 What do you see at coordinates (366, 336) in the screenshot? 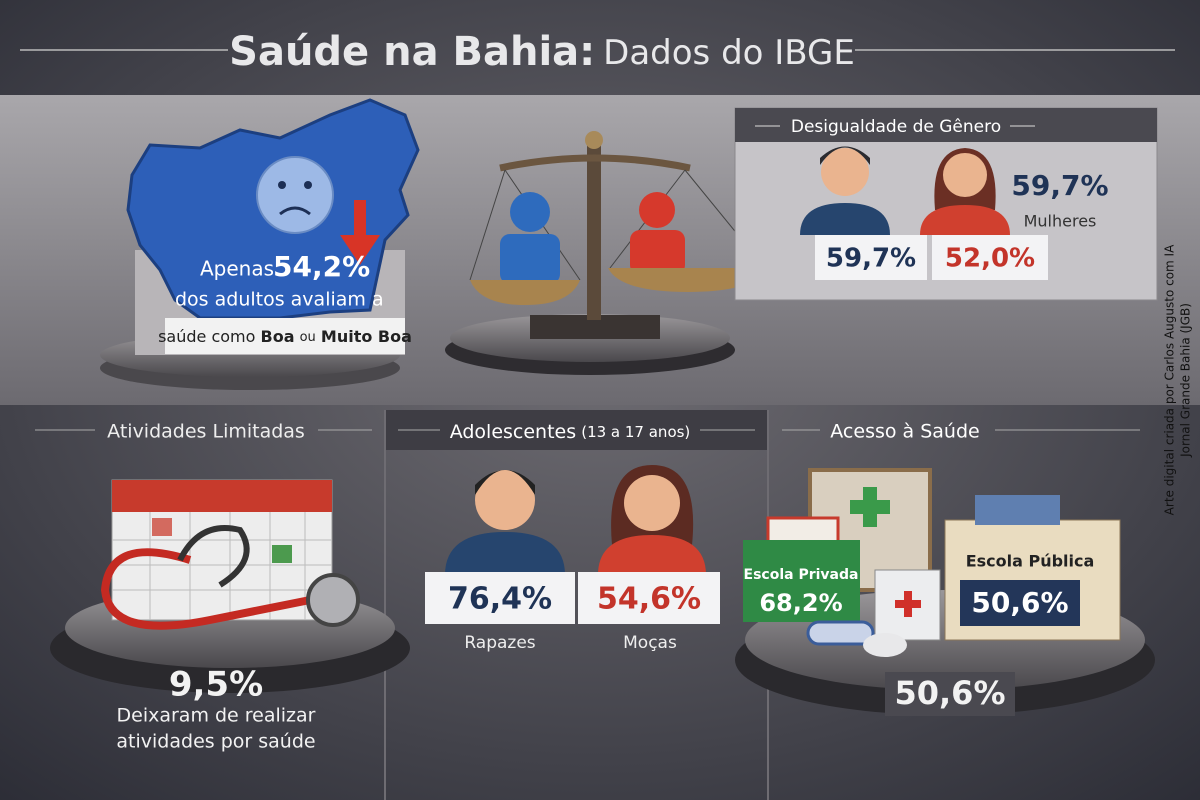
I see `text-part: Muito Boa` at bounding box center [366, 336].